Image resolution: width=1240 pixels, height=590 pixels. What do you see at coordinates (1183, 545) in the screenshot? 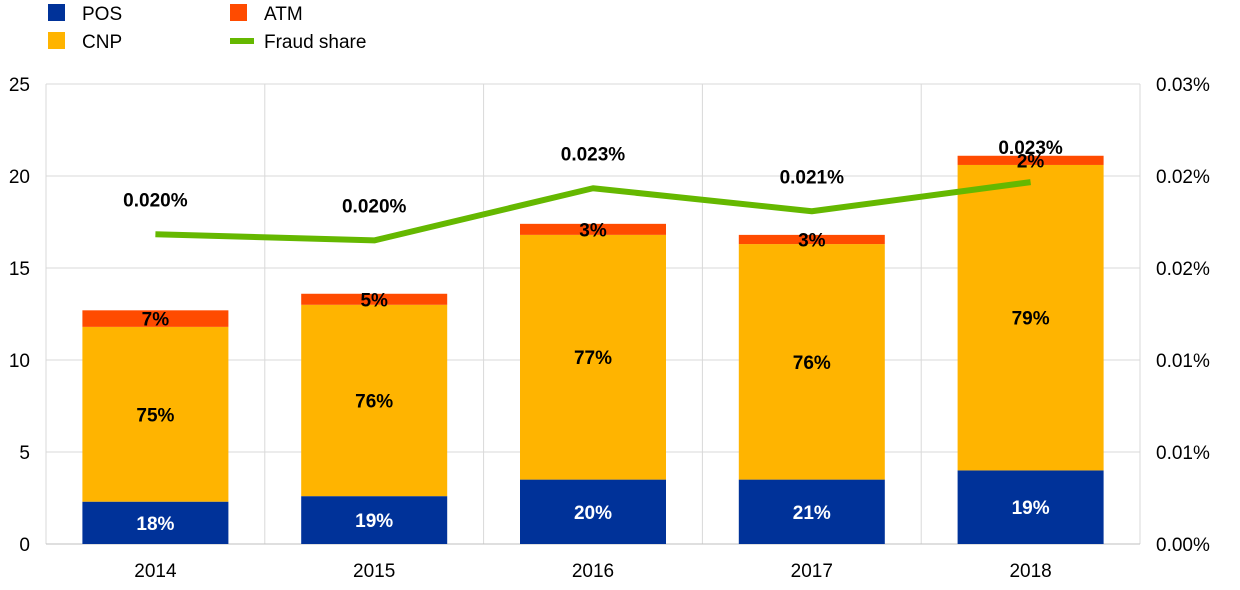
I see `right-axis-tick-label: 0.00%` at bounding box center [1183, 545].